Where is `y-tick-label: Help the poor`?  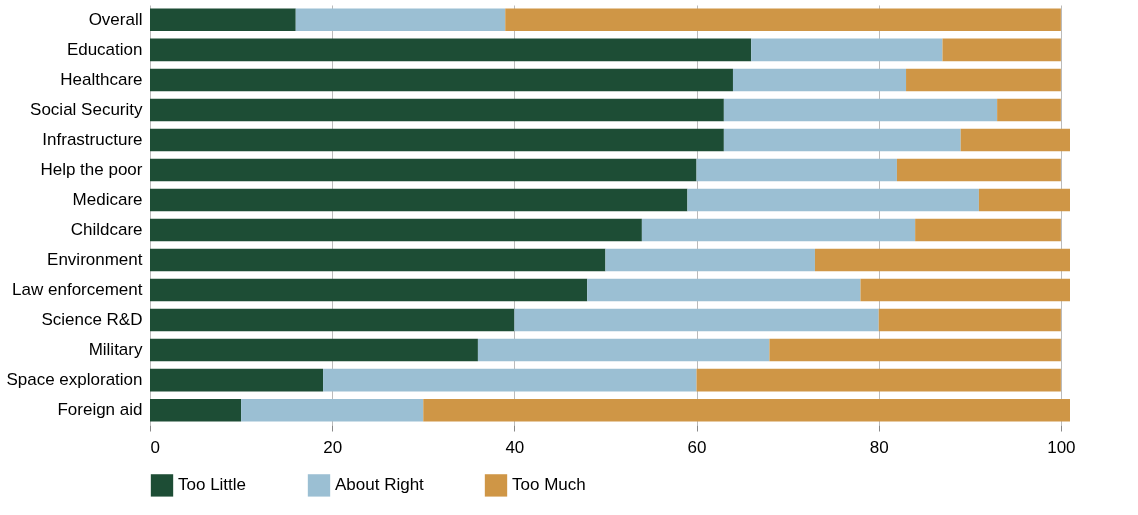
y-tick-label: Help the poor is located at coordinates (91, 169).